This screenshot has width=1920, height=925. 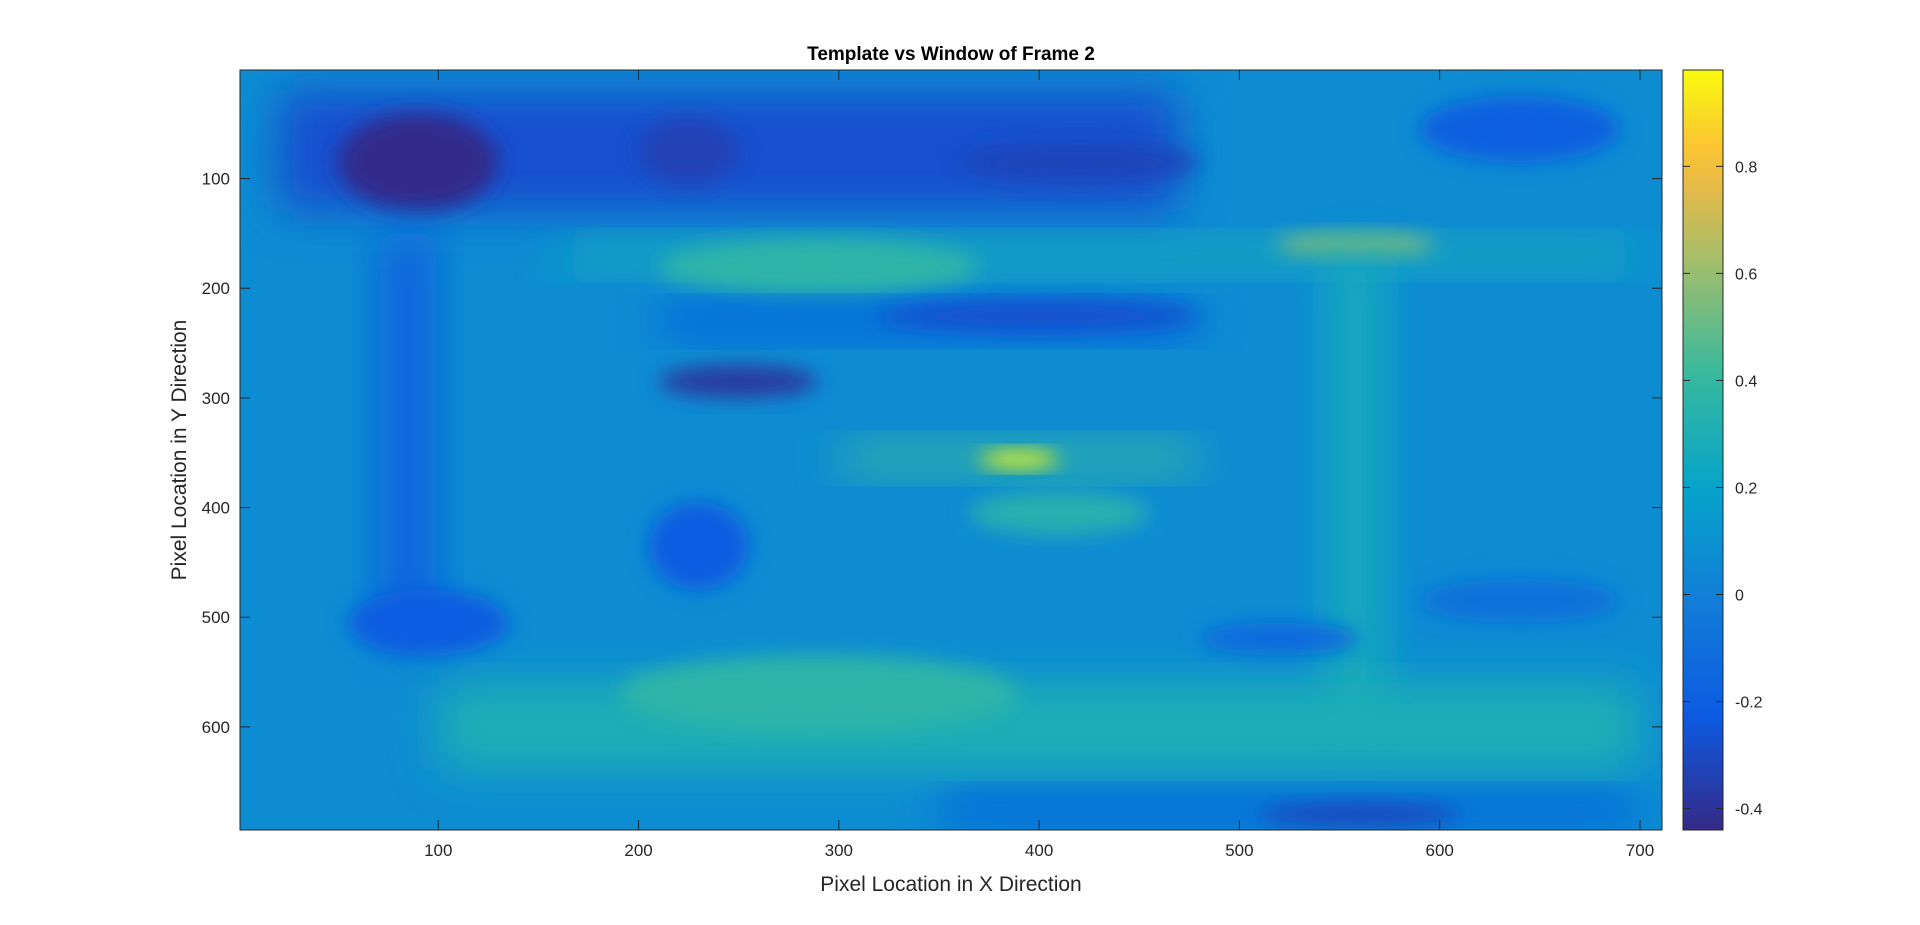 What do you see at coordinates (216, 398) in the screenshot?
I see `y-tick-label: 300` at bounding box center [216, 398].